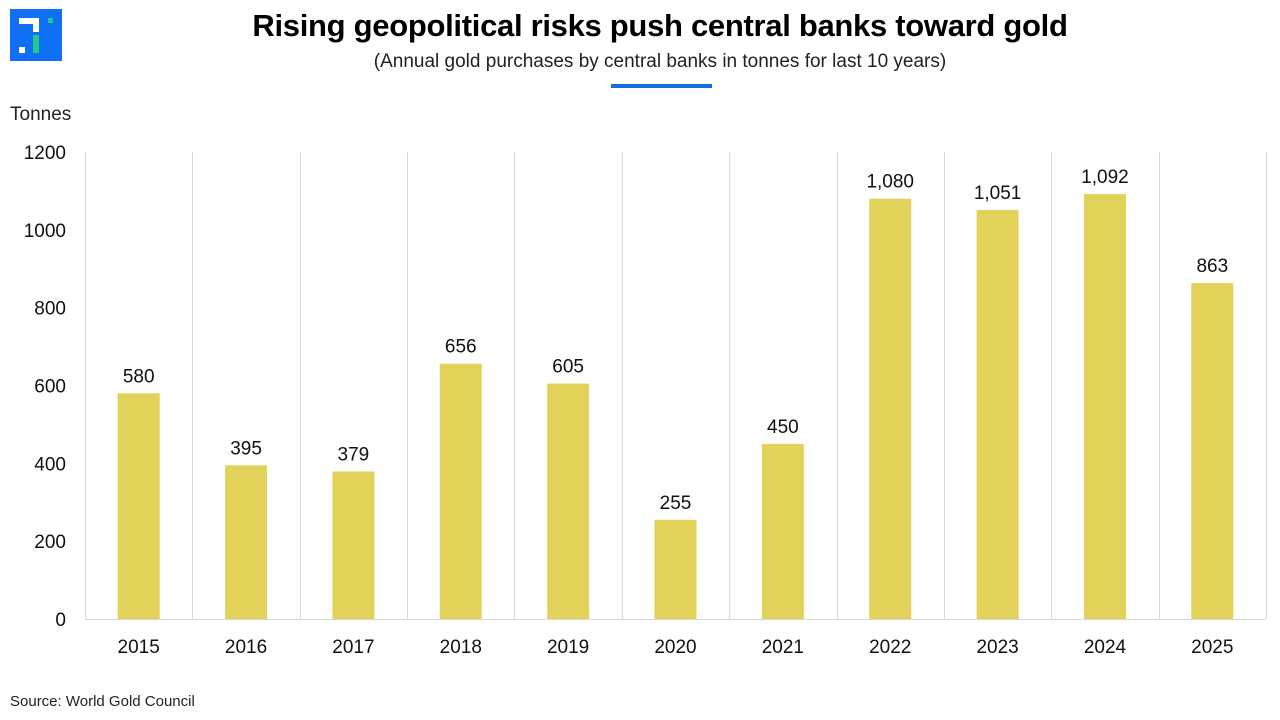 This screenshot has height=720, width=1280. I want to click on brand-logo-icon, so click(36, 35).